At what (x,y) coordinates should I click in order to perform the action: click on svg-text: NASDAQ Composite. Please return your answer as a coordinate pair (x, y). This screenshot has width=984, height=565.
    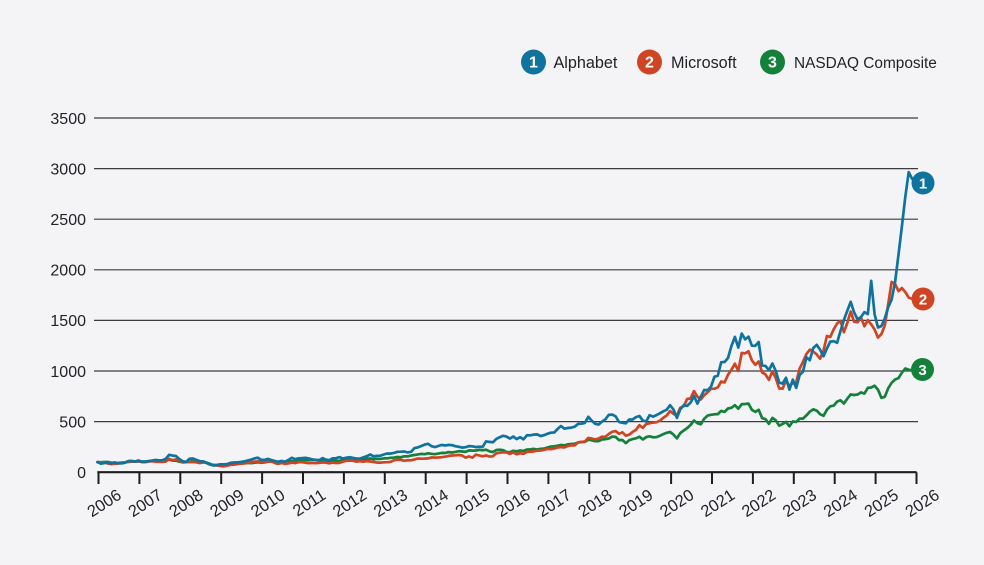
    Looking at the image, I should click on (865, 63).